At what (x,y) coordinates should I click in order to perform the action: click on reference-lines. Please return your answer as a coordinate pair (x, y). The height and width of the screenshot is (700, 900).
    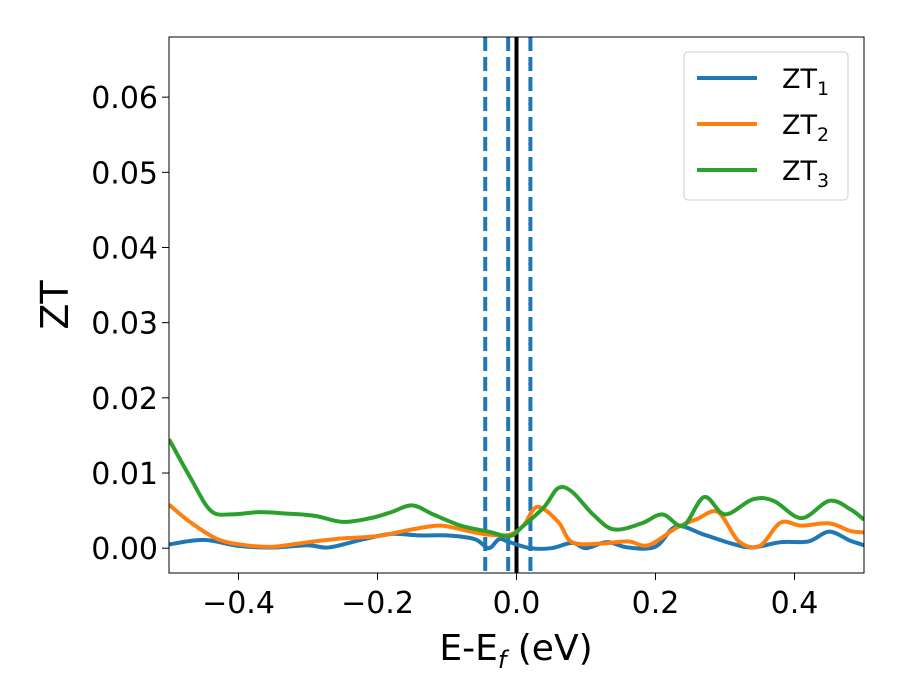
    Looking at the image, I should click on (508, 305).